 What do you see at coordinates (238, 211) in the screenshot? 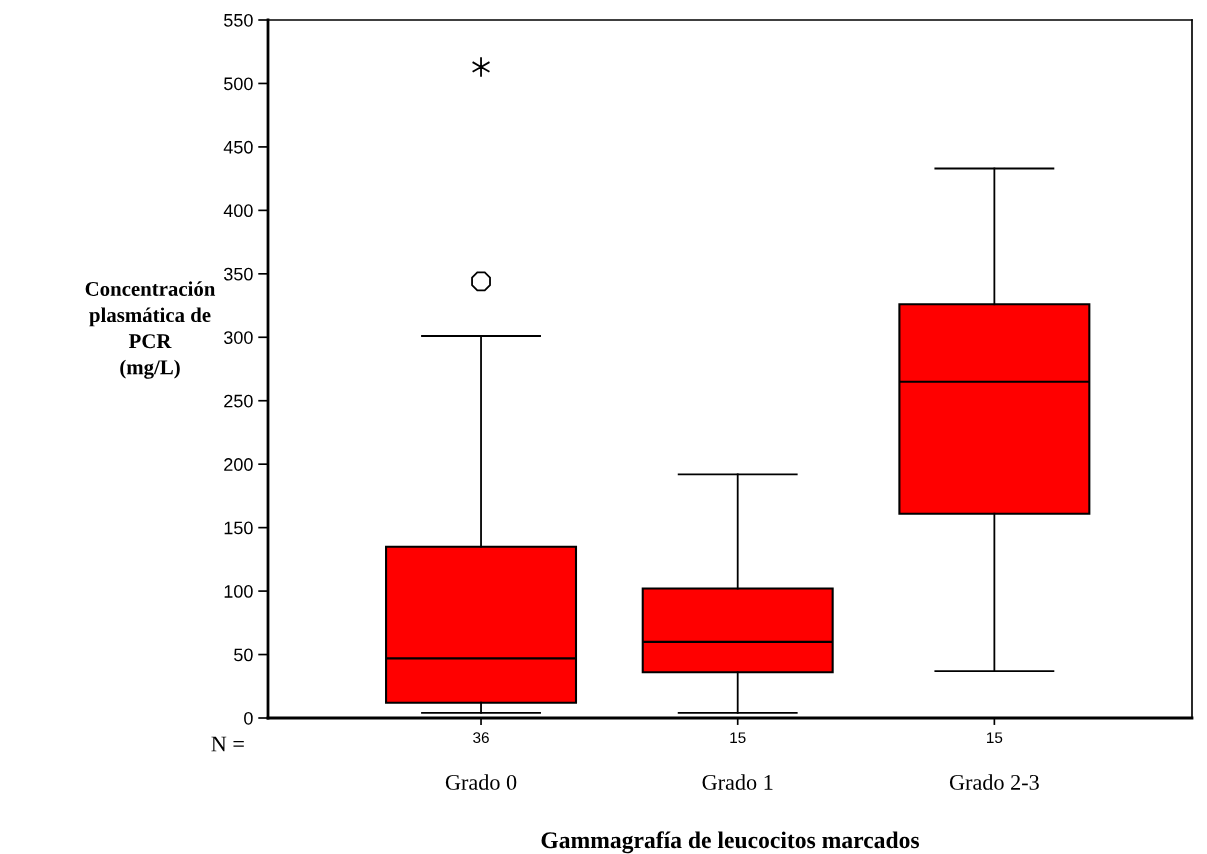
I see `y-tick-label: 400` at bounding box center [238, 211].